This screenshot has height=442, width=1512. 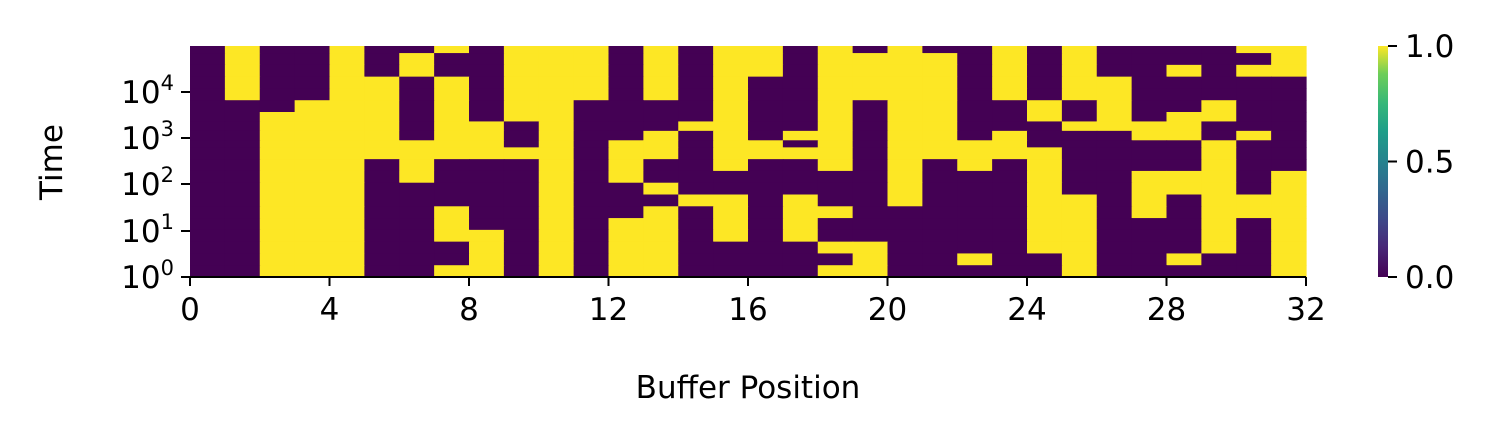 What do you see at coordinates (1383, 161) in the screenshot?
I see `colorbar` at bounding box center [1383, 161].